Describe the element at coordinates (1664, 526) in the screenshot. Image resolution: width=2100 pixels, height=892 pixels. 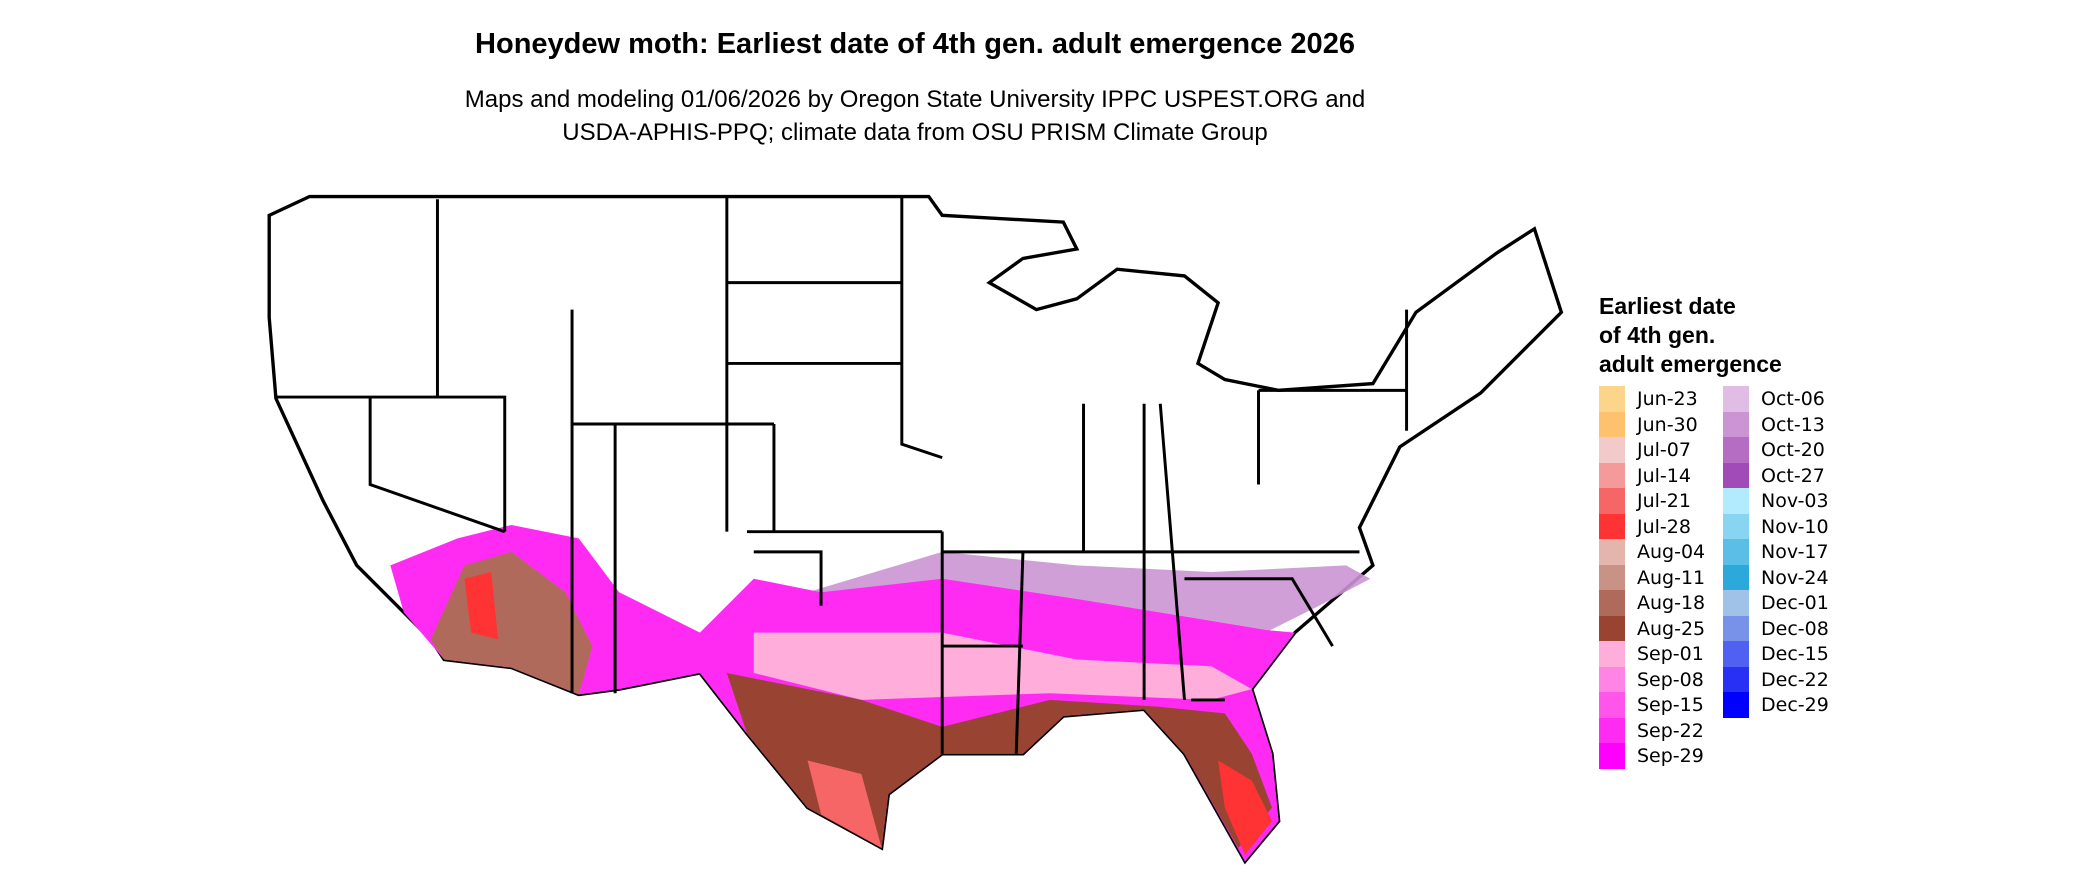
I see `legend-label: Jul-28` at that location.